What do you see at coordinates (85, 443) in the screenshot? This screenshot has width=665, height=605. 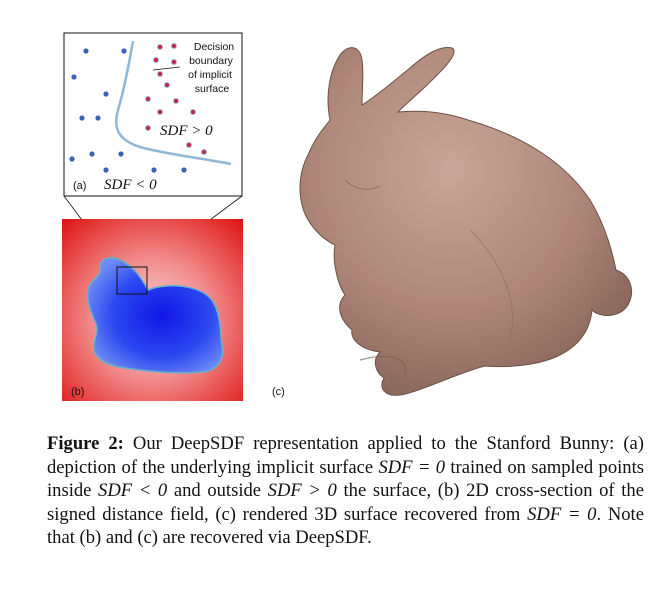 I see `caption-label: Figure 2:` at bounding box center [85, 443].